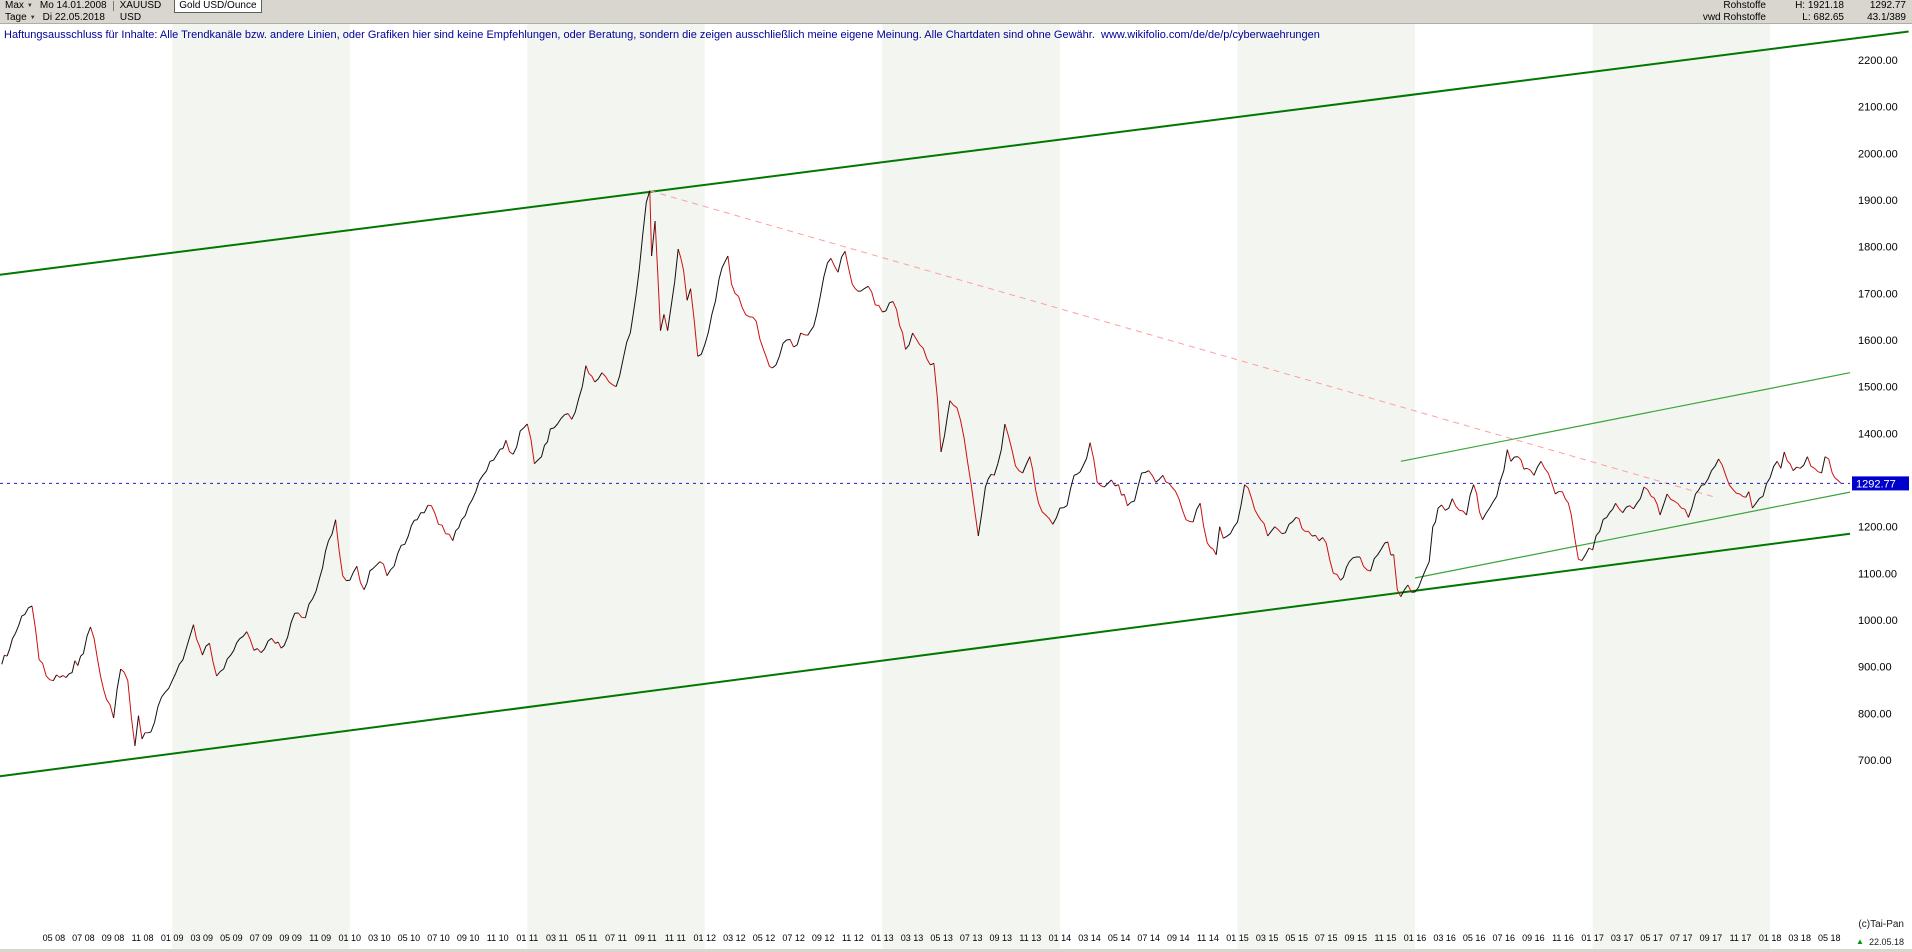  What do you see at coordinates (1030, 938) in the screenshot?
I see `x-axis-label: 11 13` at bounding box center [1030, 938].